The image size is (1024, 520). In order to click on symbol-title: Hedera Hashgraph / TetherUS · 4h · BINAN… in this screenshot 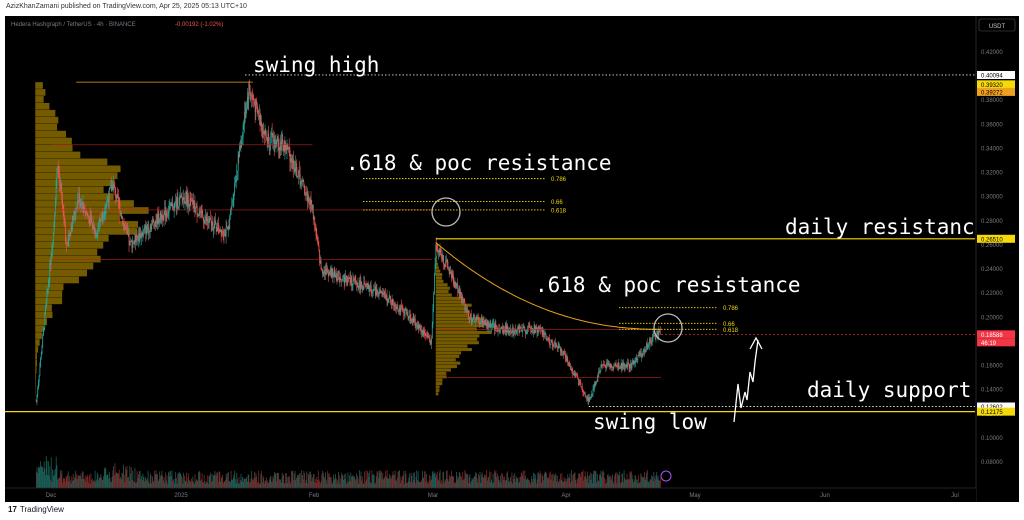, I will do `click(73, 25)`.